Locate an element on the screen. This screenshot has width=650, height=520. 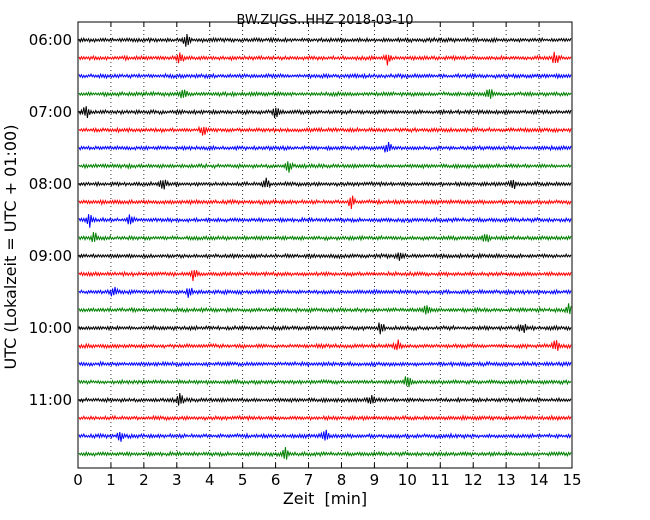
y-tick-label: 06:00 is located at coordinates (50, 40).